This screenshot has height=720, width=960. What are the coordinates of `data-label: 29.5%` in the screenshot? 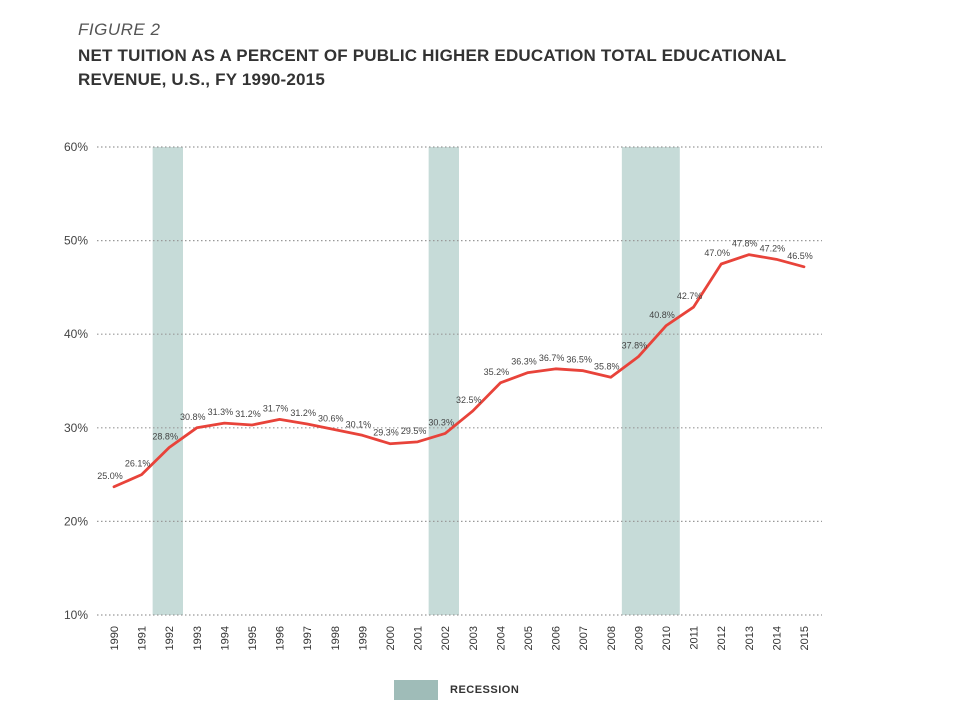 It's located at (414, 431).